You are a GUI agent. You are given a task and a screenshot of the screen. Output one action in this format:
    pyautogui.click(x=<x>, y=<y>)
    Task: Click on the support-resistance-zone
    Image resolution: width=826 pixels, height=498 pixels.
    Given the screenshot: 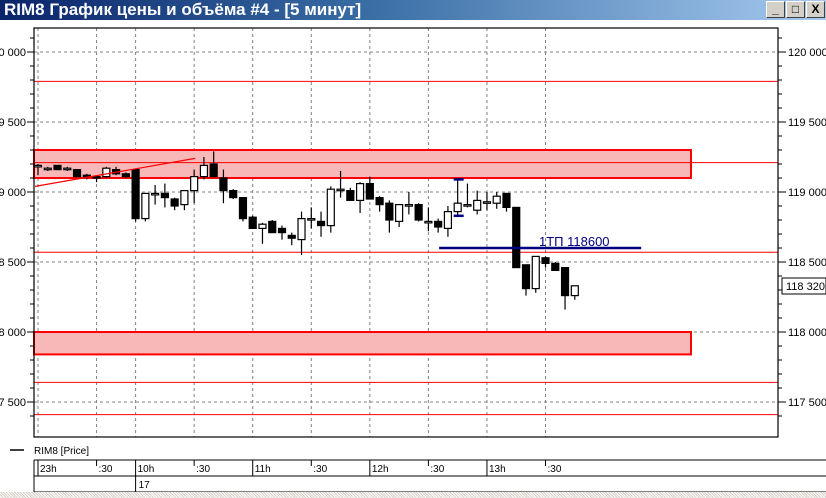 What is the action you would take?
    pyautogui.click(x=362, y=343)
    